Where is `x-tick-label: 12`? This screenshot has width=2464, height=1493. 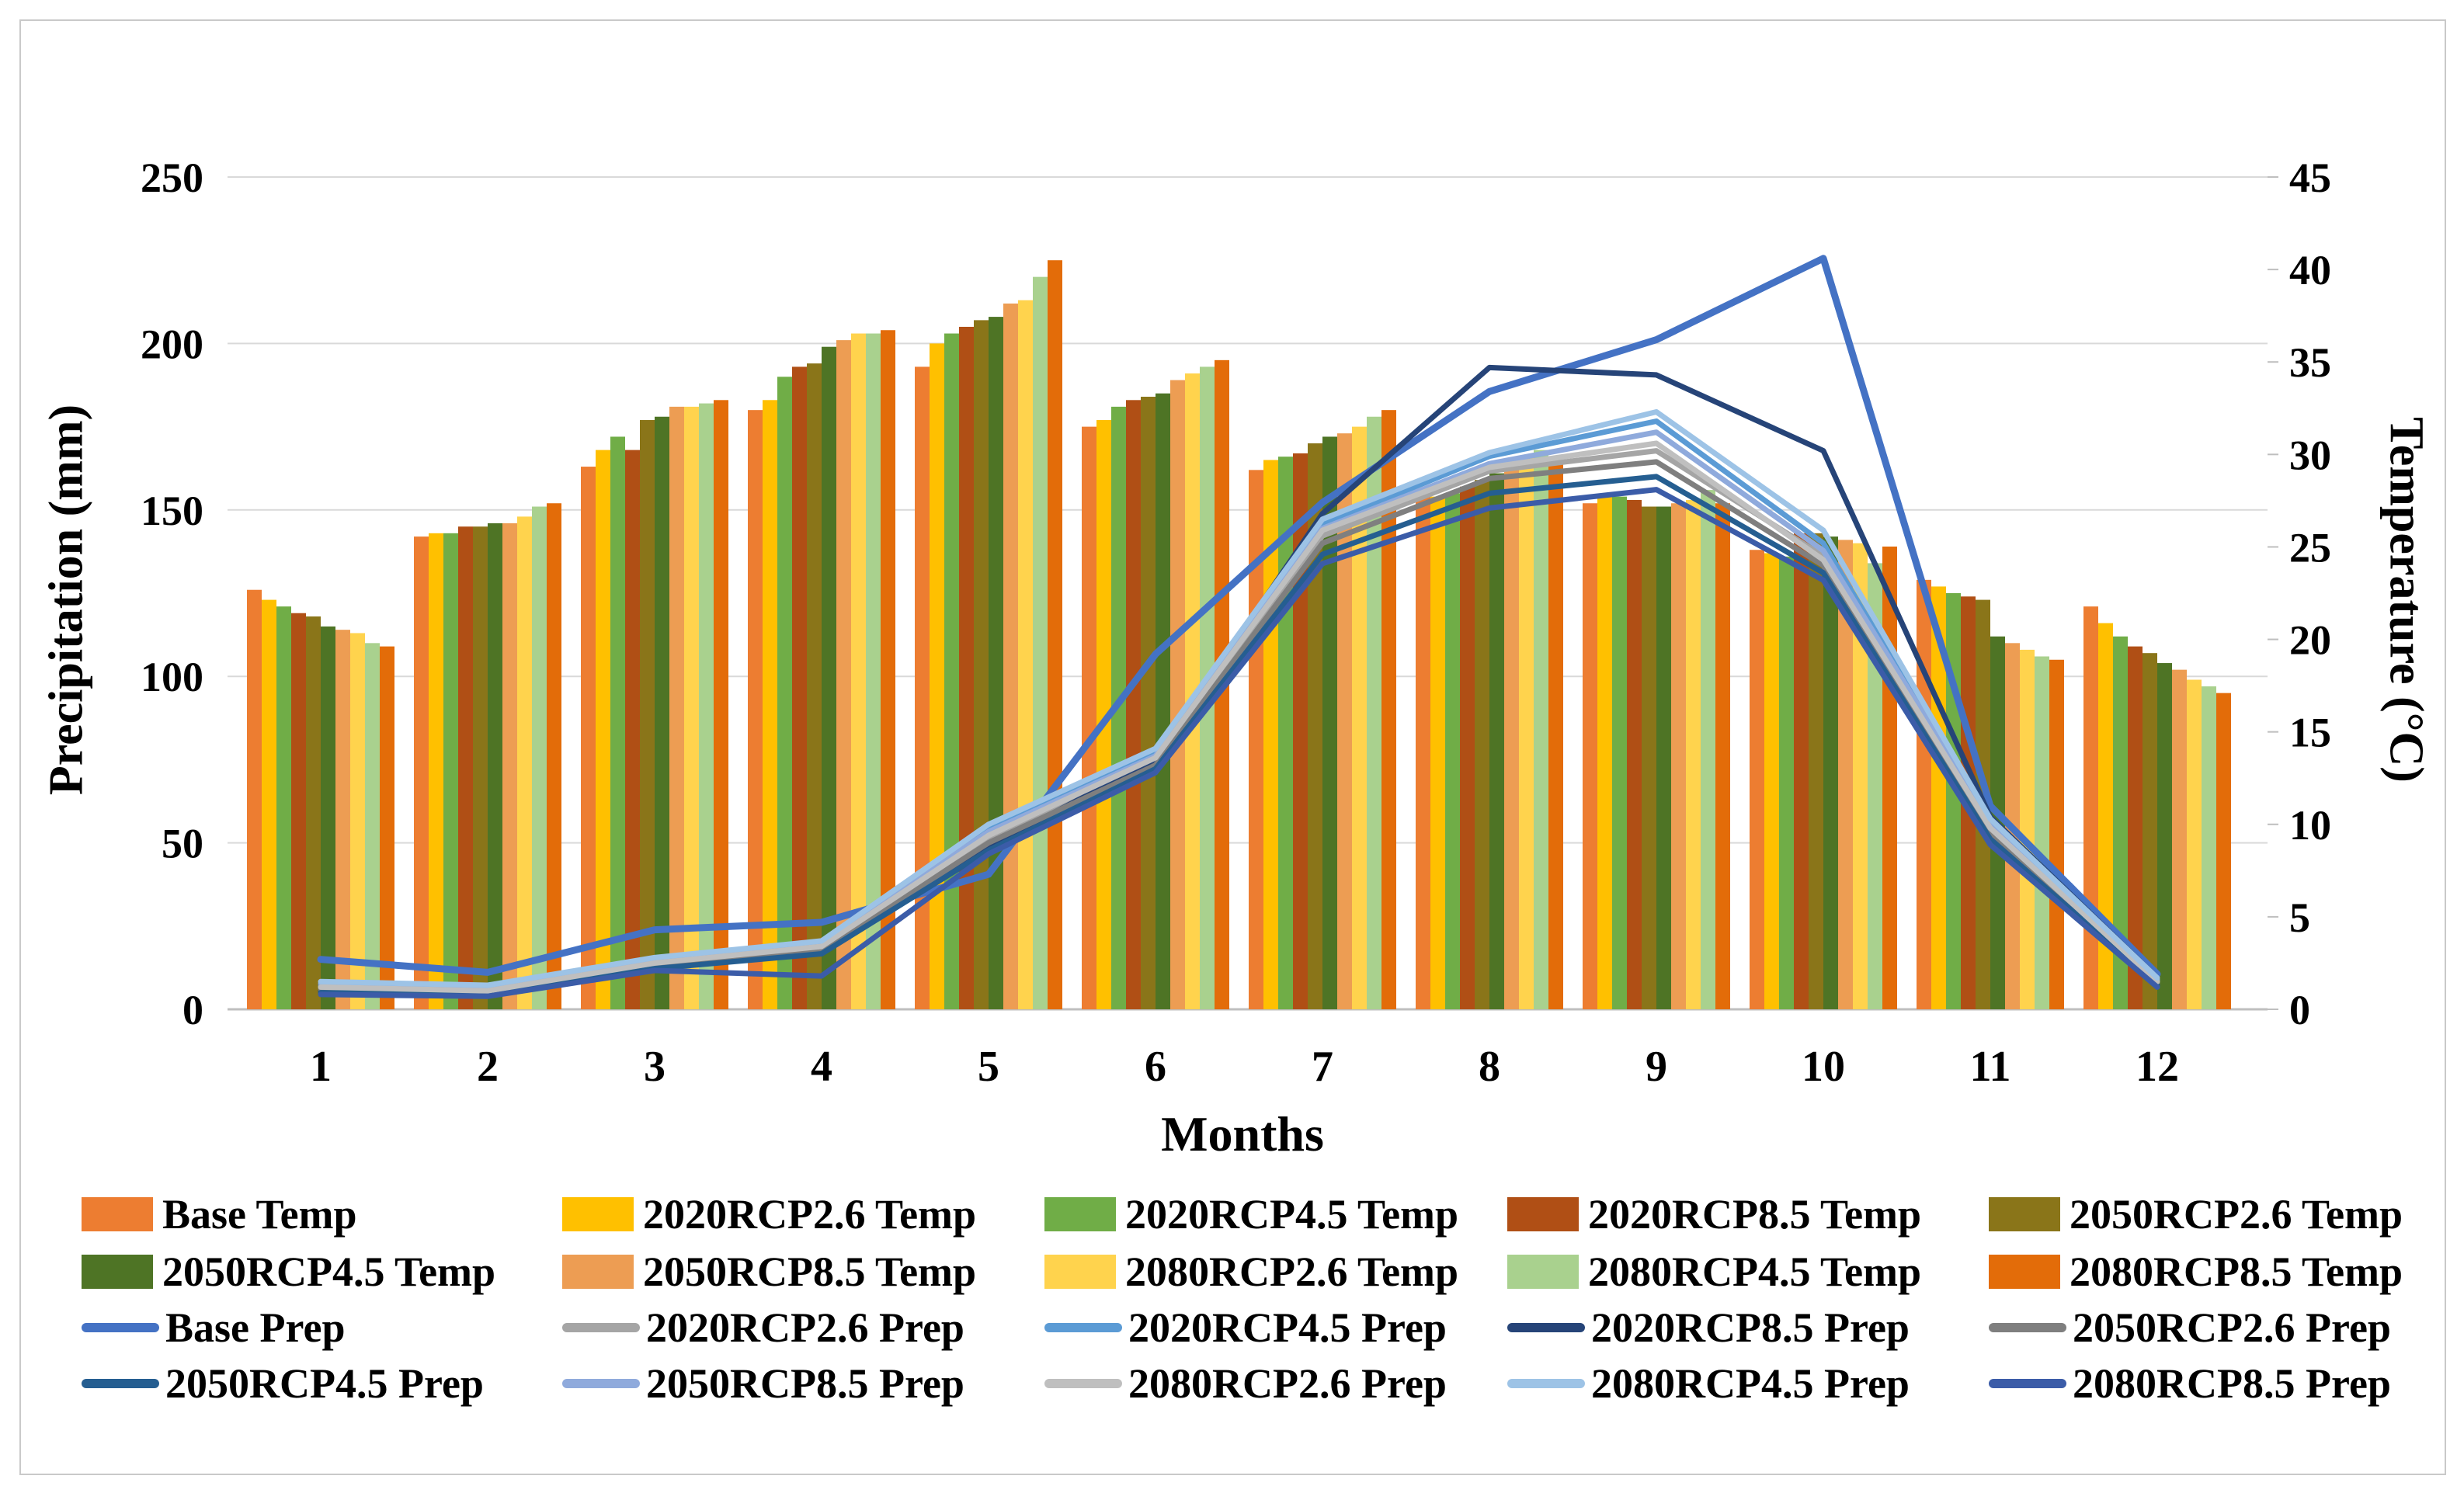 x-tick-label: 12 is located at coordinates (2157, 1067).